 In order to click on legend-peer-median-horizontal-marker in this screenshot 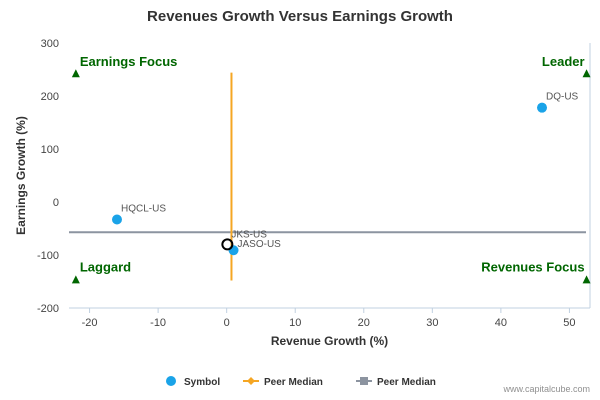, I will do `click(364, 381)`.